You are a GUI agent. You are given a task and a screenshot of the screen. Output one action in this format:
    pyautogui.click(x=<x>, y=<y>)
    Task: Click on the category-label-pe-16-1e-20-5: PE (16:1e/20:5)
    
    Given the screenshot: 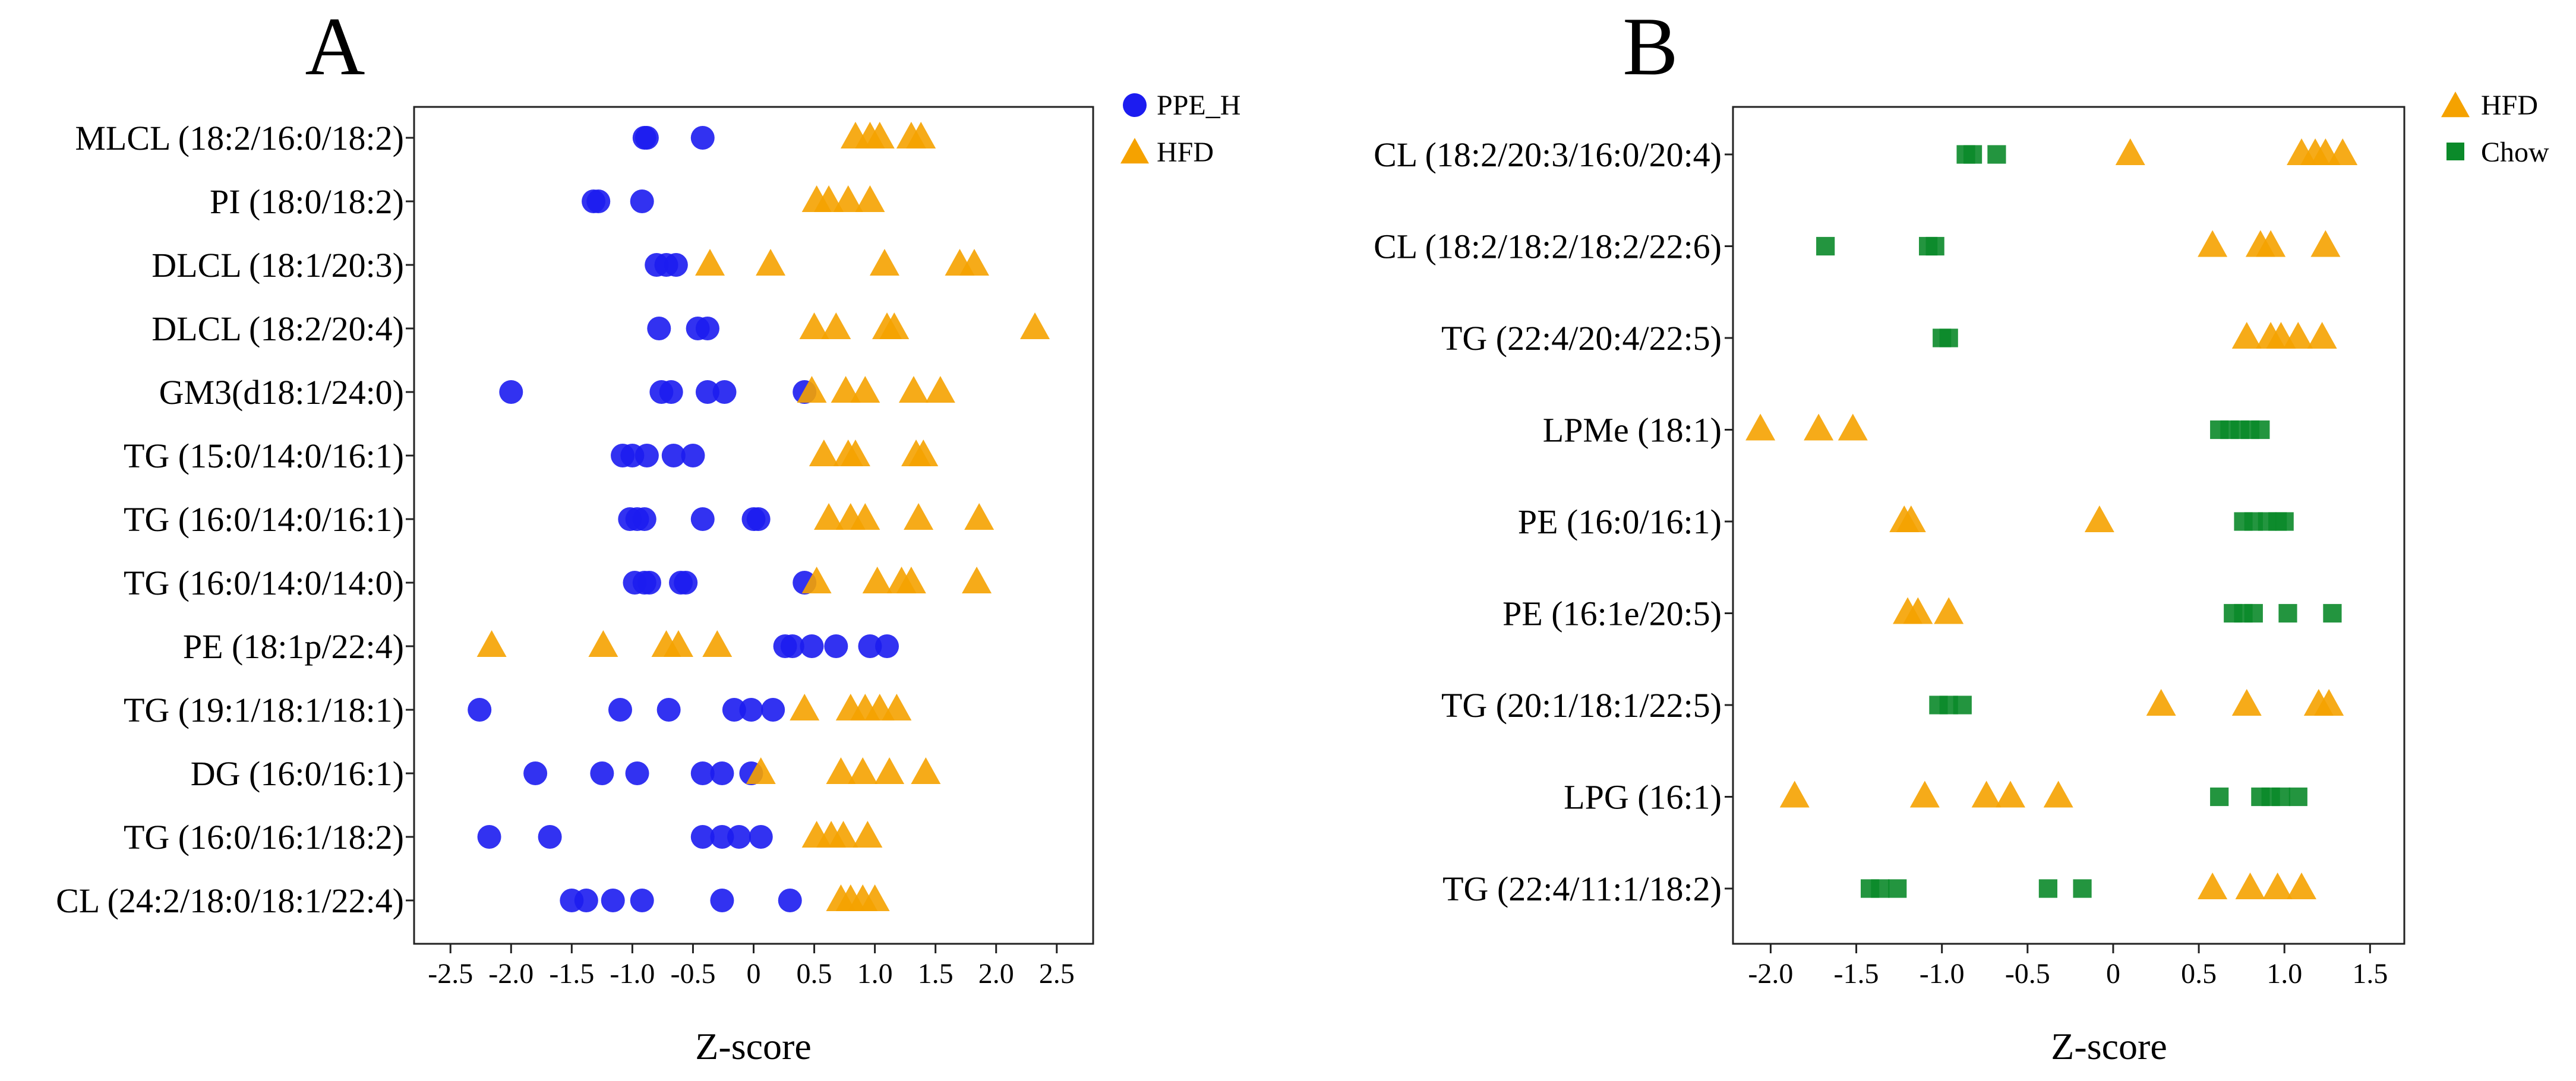 What is the action you would take?
    pyautogui.click(x=1612, y=614)
    